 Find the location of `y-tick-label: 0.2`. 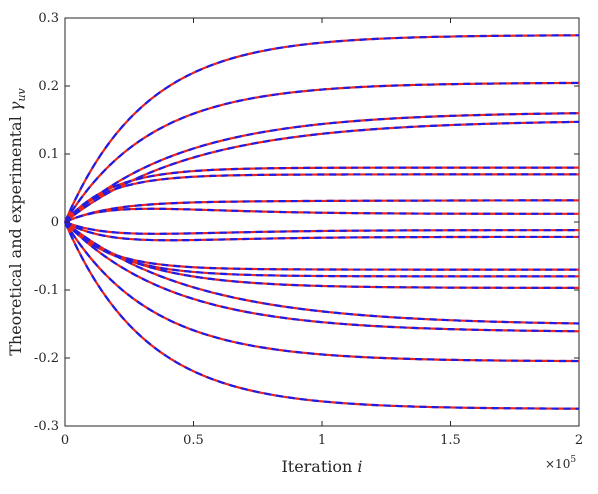

y-tick-label: 0.2 is located at coordinates (48, 86).